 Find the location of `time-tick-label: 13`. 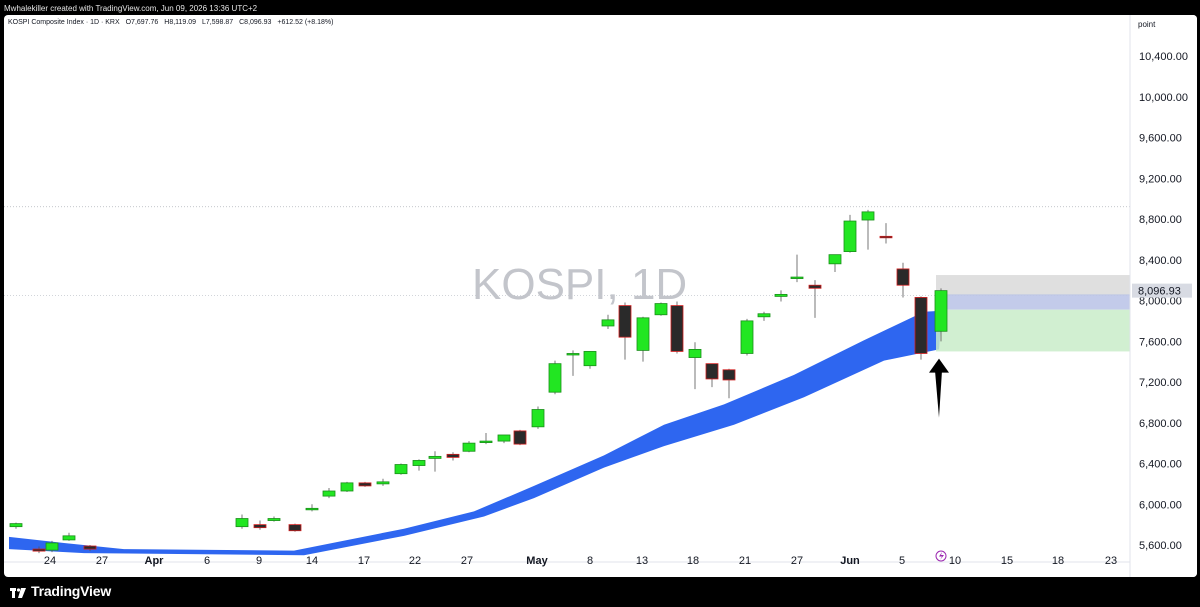

time-tick-label: 13 is located at coordinates (642, 561).